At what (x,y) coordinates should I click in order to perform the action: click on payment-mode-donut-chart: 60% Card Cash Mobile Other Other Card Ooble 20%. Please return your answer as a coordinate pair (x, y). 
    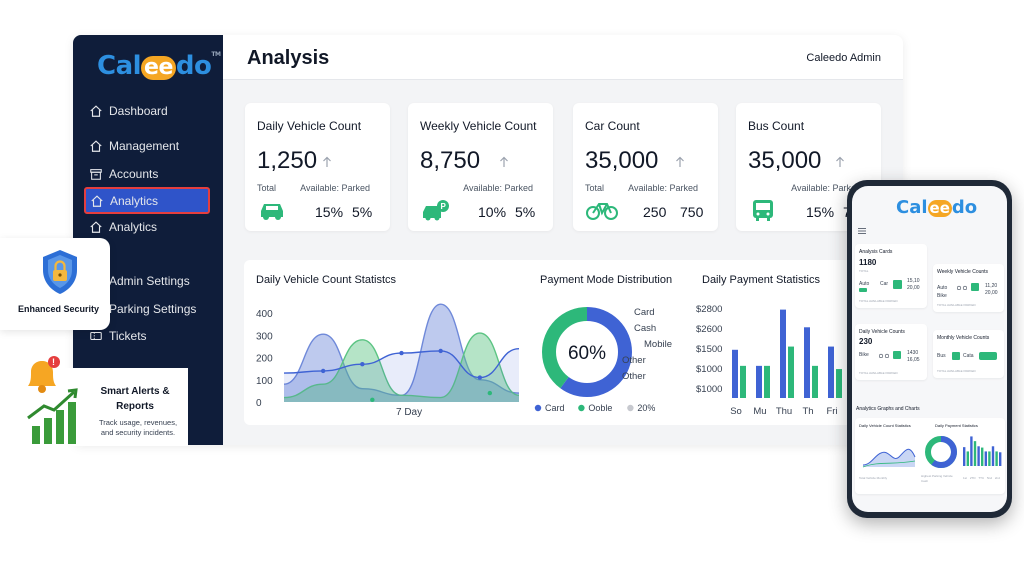
    Looking at the image, I should click on (609, 355).